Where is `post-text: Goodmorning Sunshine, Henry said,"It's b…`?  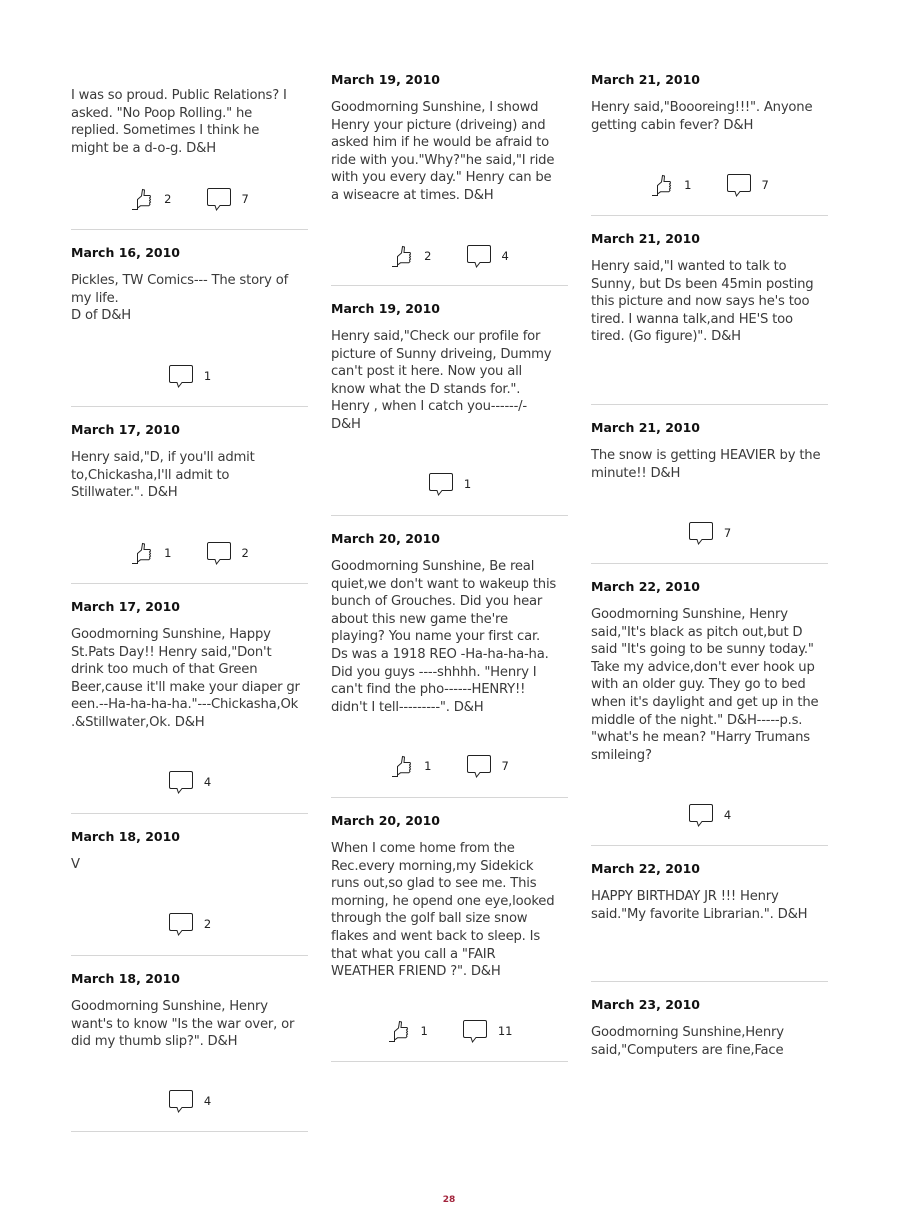 post-text: Goodmorning Sunshine, Henry said,"It's b… is located at coordinates (705, 685).